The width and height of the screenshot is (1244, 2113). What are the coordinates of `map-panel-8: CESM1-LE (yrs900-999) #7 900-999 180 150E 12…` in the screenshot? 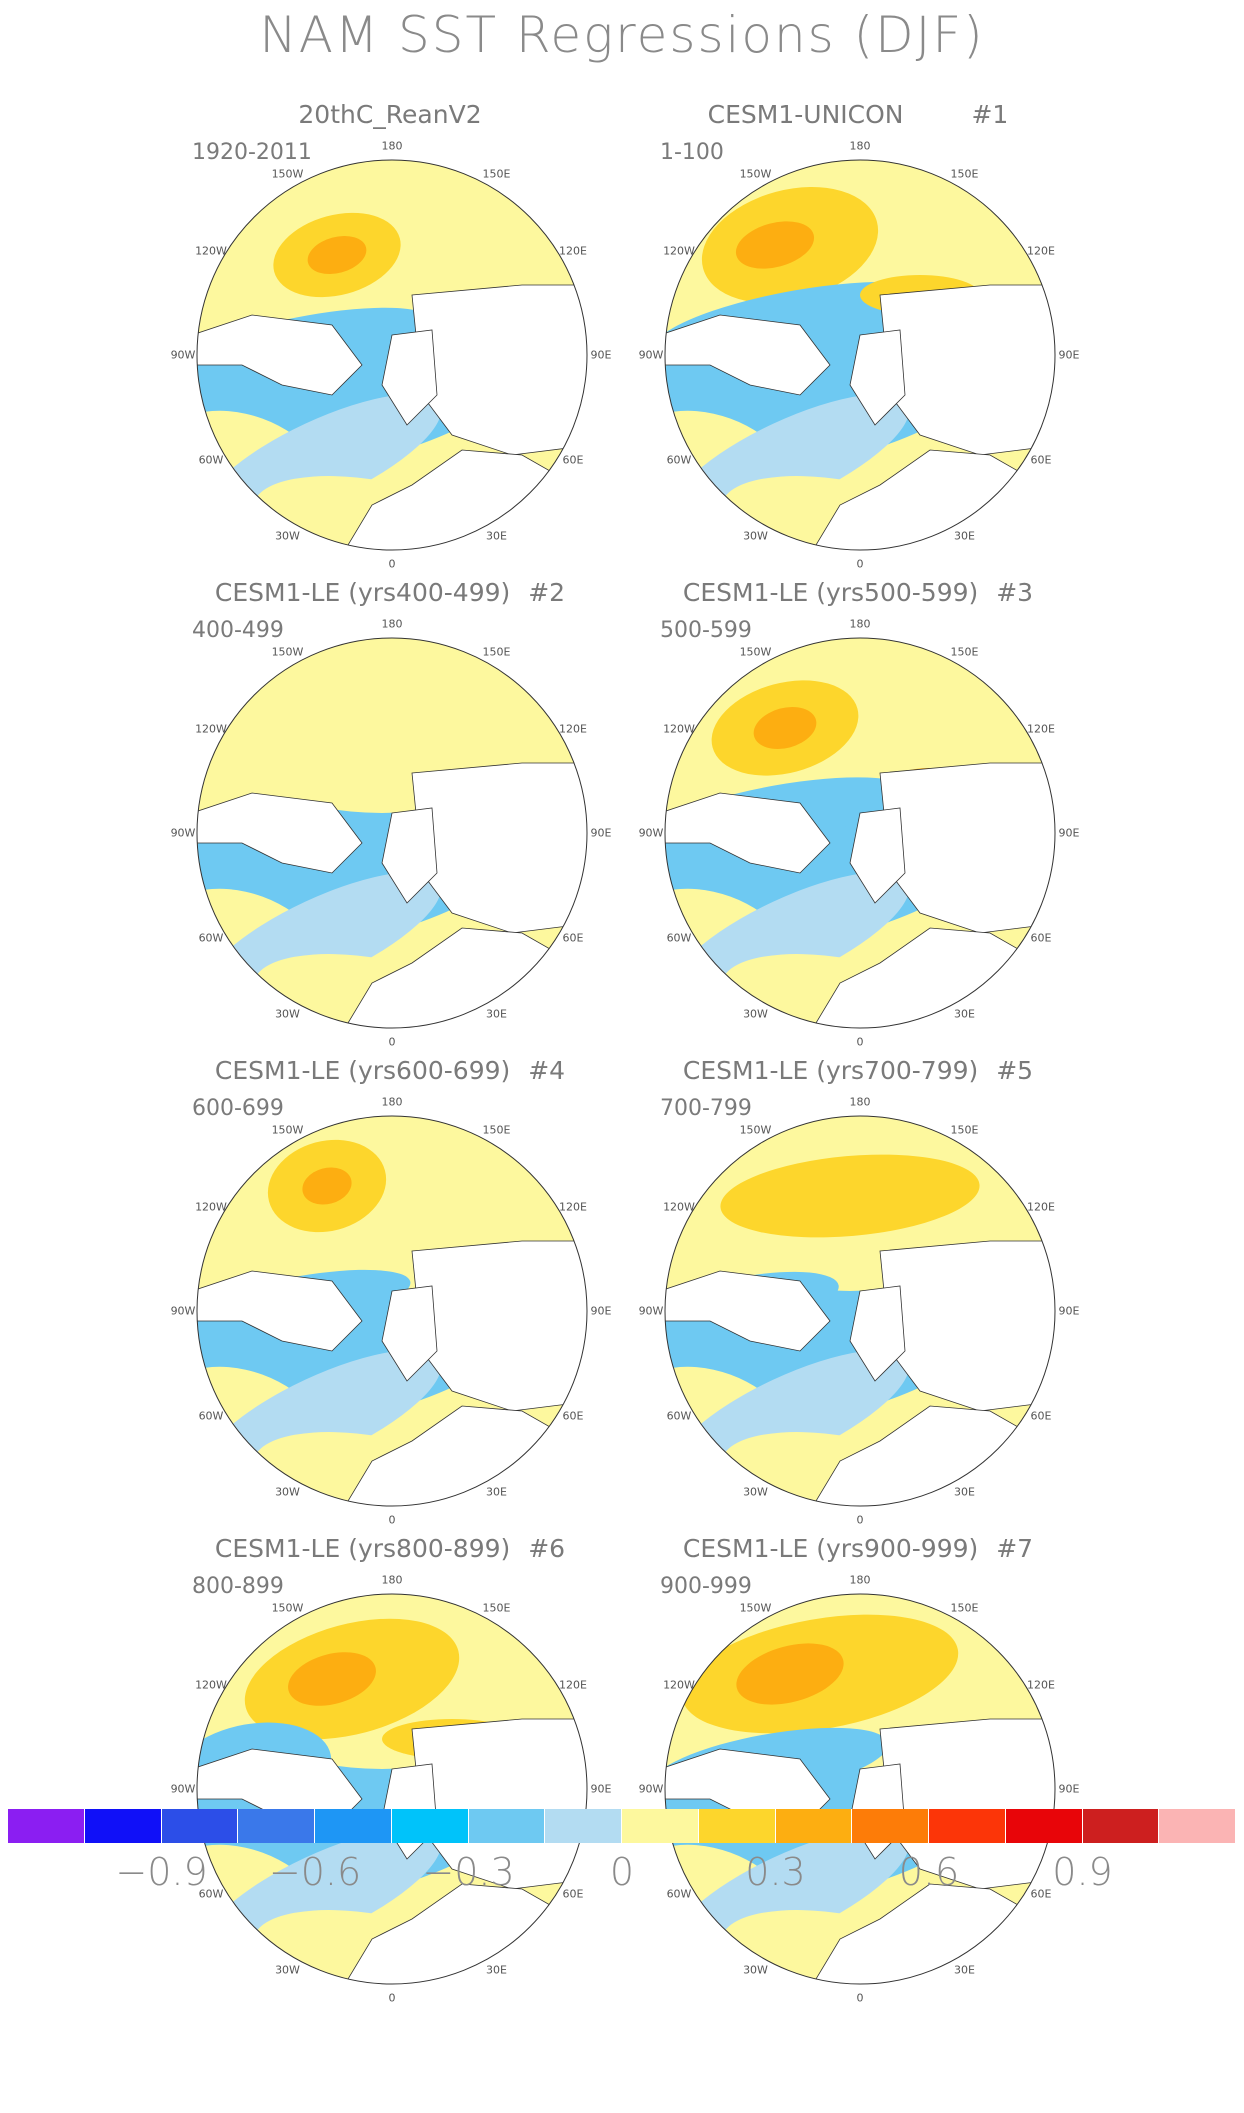 It's located at (858, 1769).